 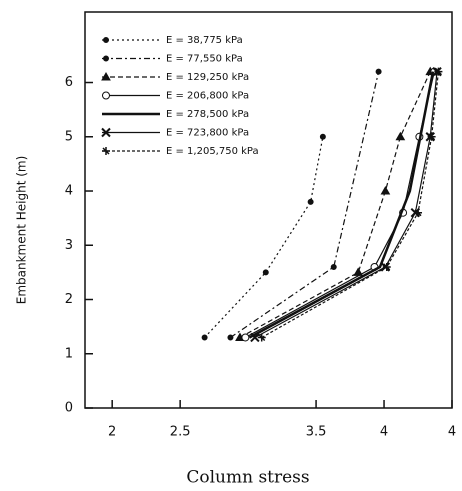 What do you see at coordinates (69, 299) in the screenshot?
I see `y-tick-label: 2` at bounding box center [69, 299].